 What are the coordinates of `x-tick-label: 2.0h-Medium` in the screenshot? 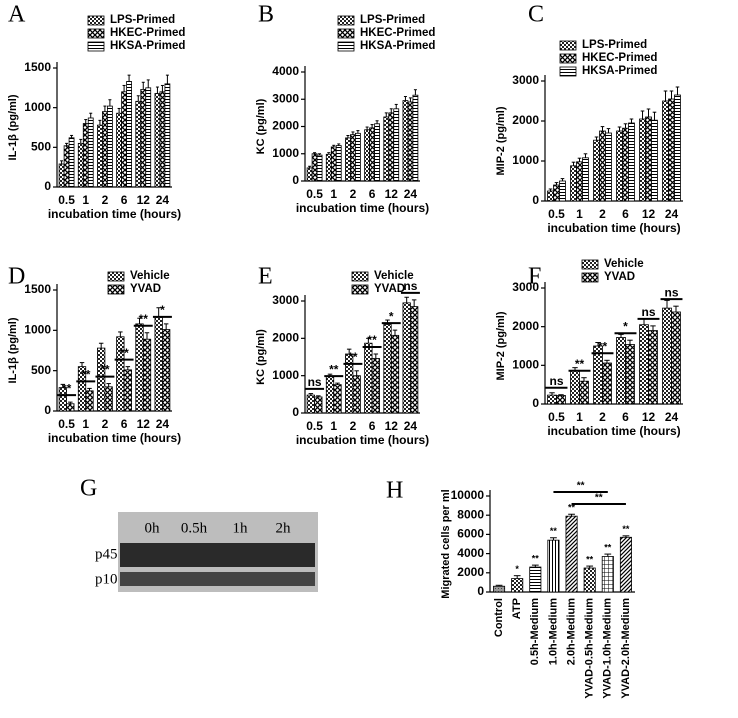 It's located at (571, 631).